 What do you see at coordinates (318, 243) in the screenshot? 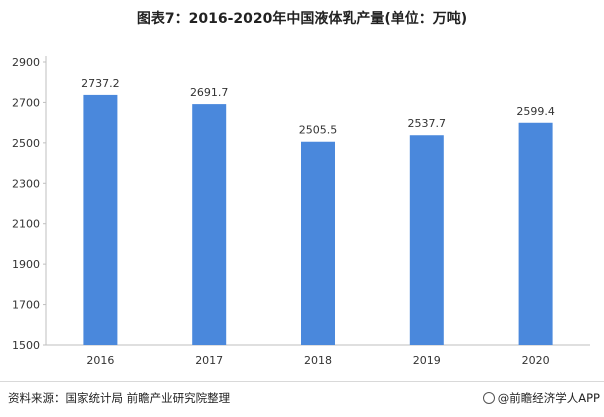
I see `bar-2018` at bounding box center [318, 243].